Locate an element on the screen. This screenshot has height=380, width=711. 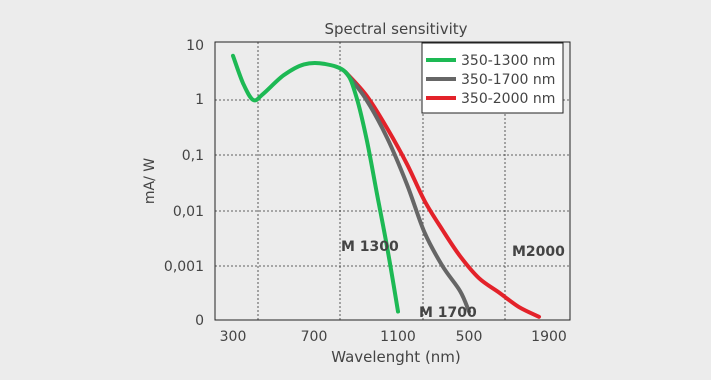
legend: 350-1300 nm 350-1700 nm 350-2000 nm is located at coordinates (492, 78).